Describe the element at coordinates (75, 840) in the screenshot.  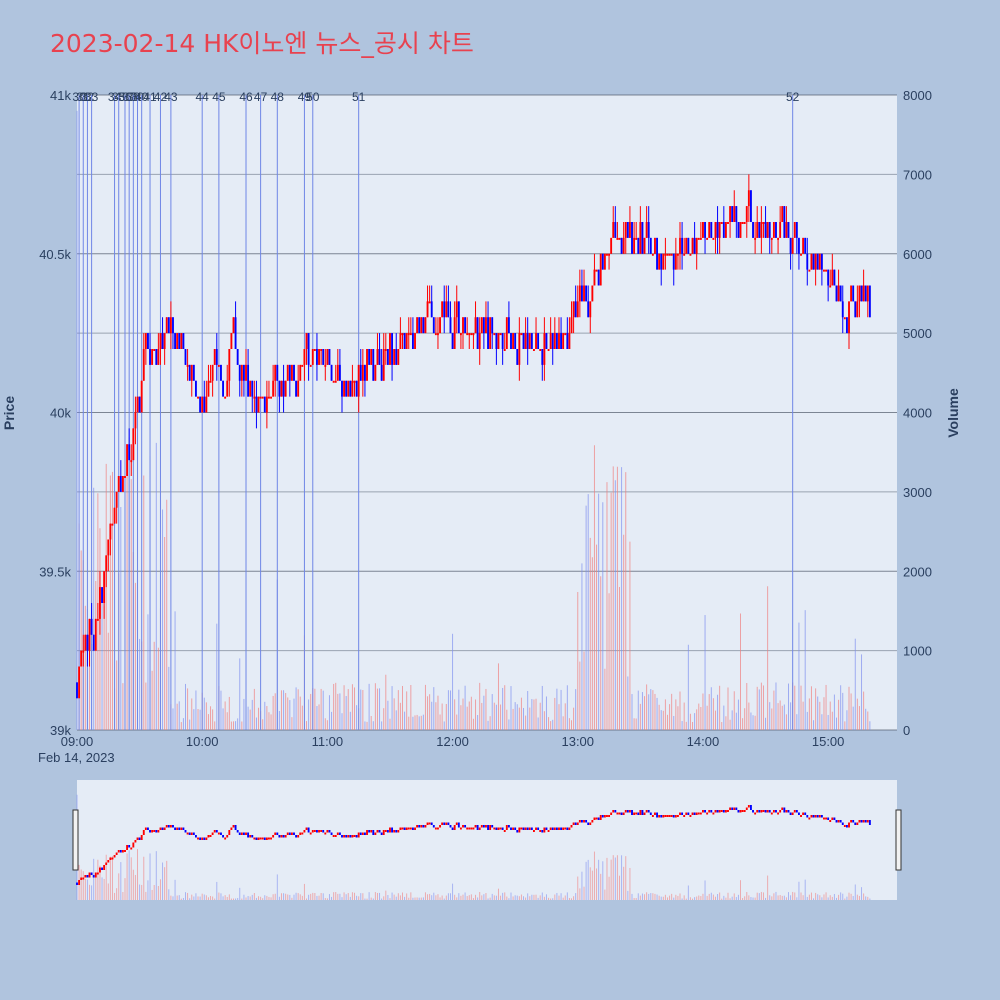
I see `range-slider-left-handle` at that location.